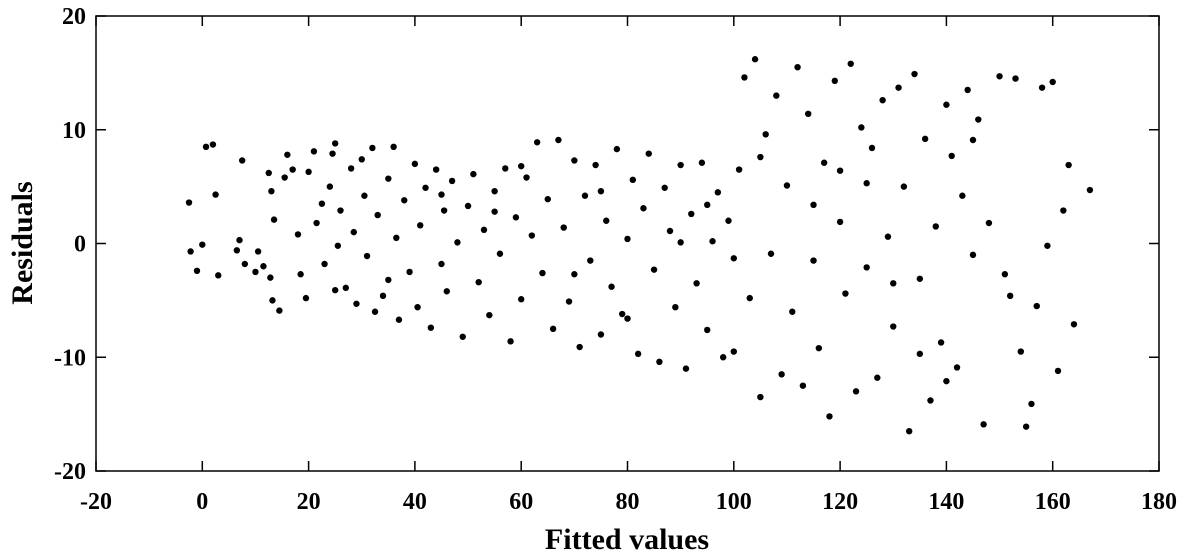 Image resolution: width=1187 pixels, height=559 pixels. Describe the element at coordinates (1053, 502) in the screenshot. I see `x-tick-label: 160` at that location.